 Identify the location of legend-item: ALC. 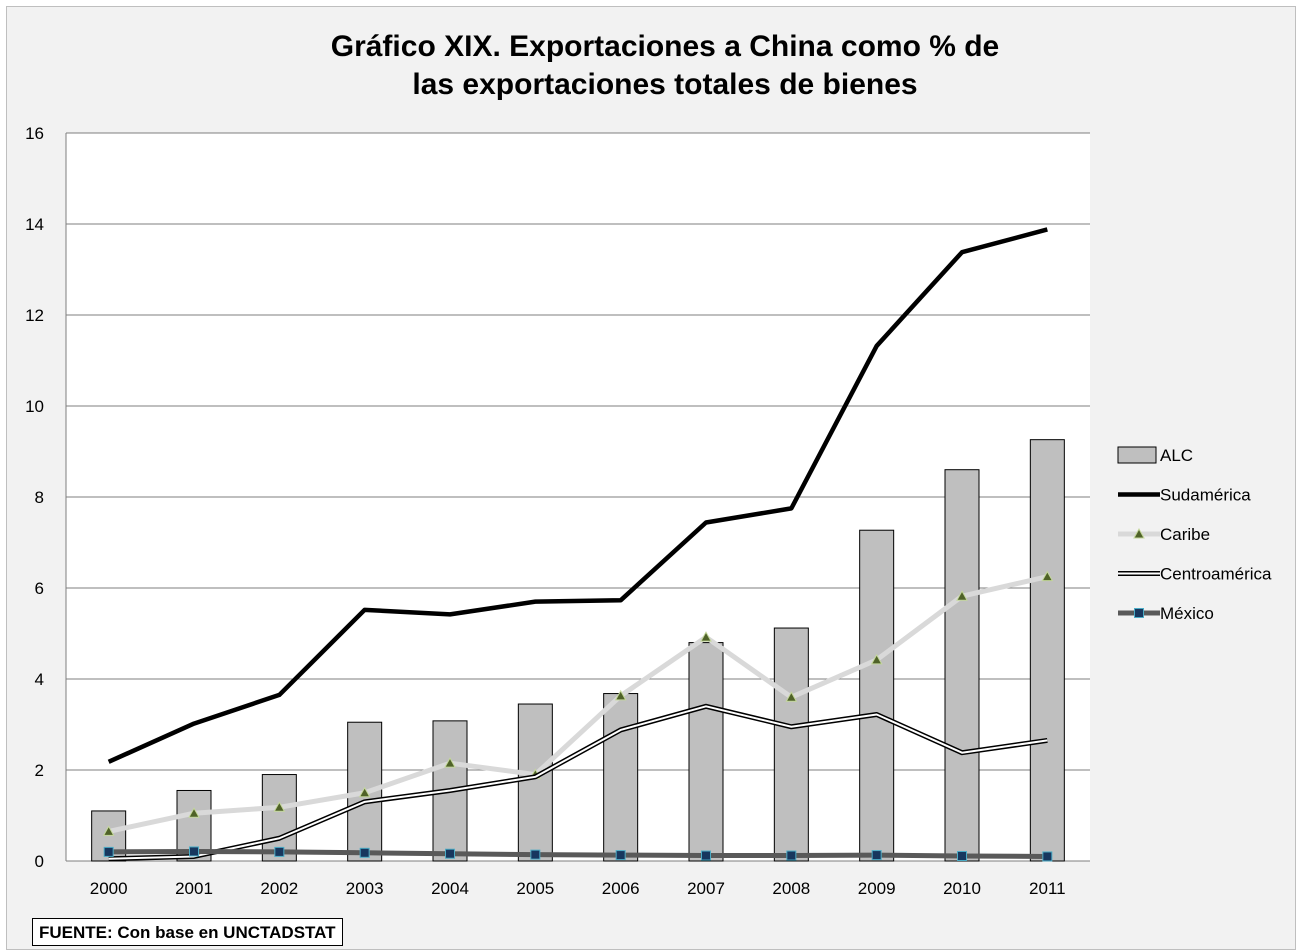
(1155, 455).